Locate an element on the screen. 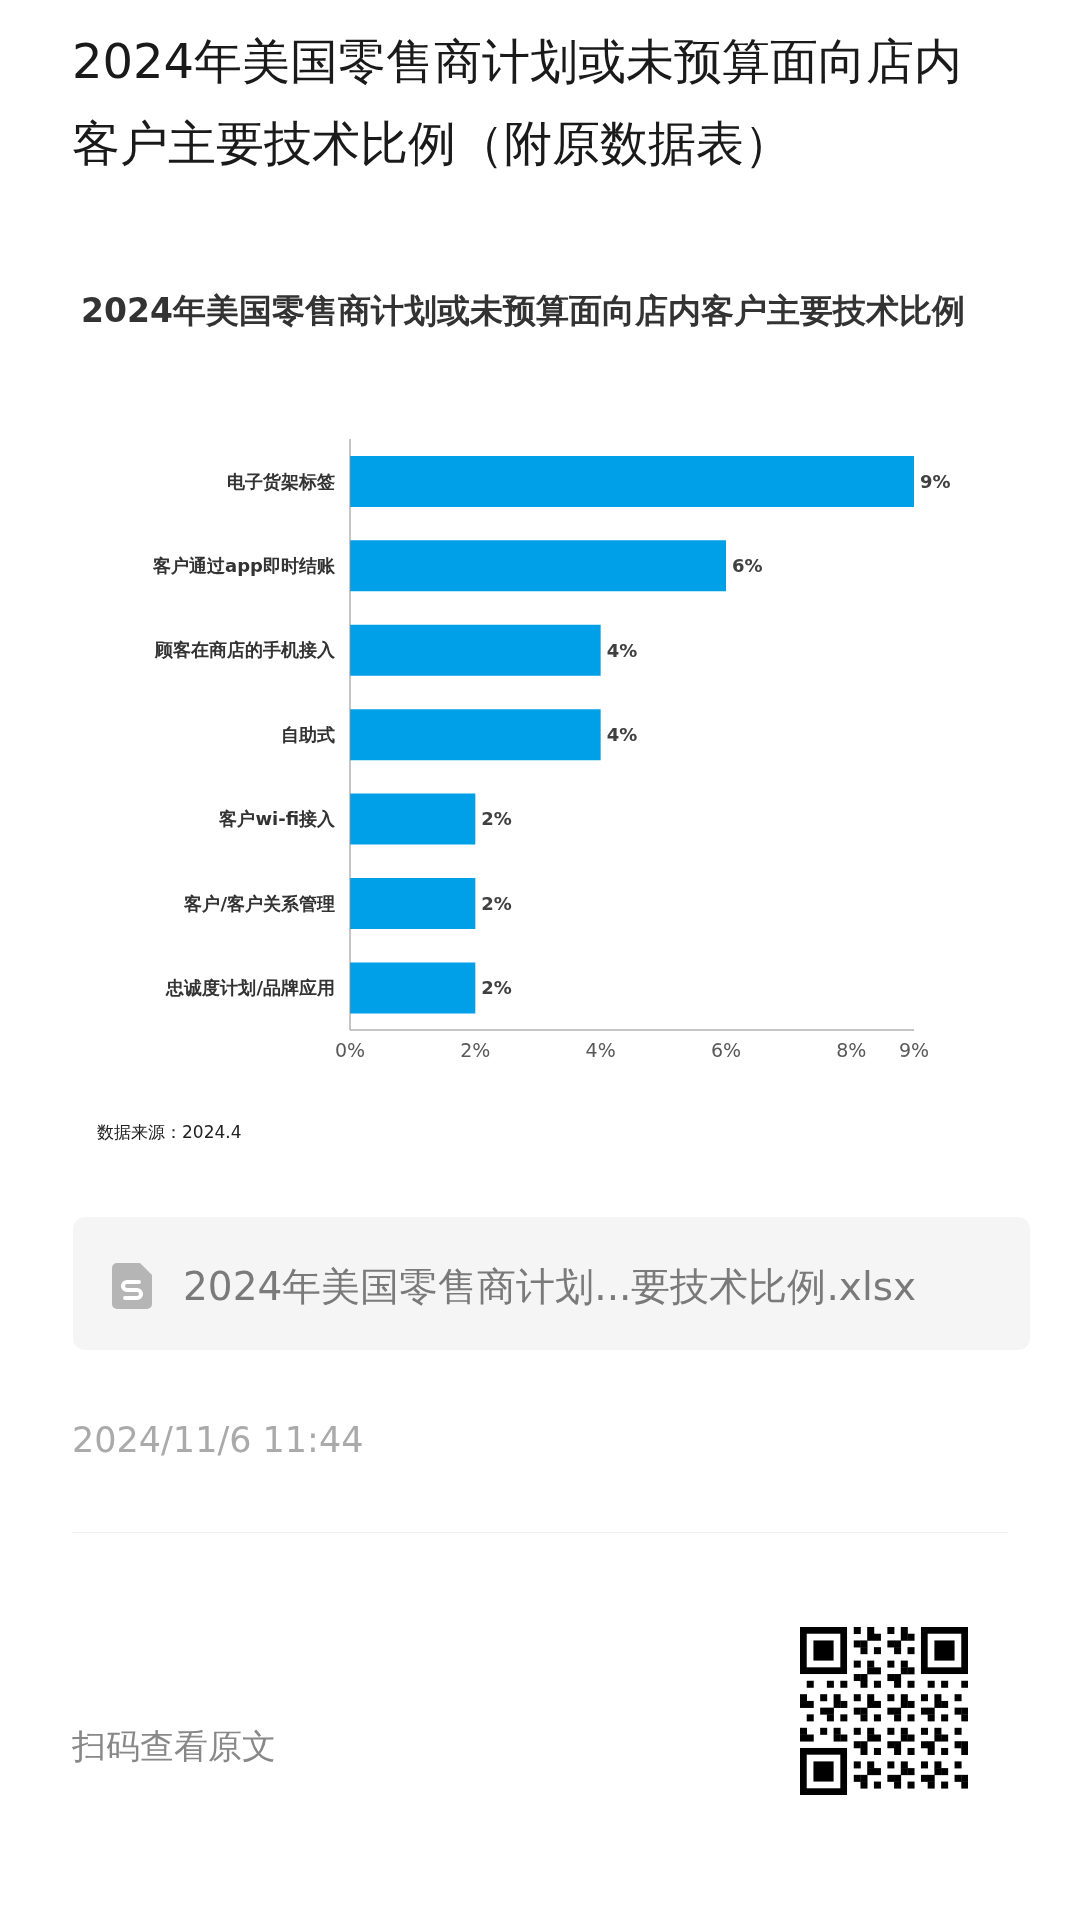 The height and width of the screenshot is (1908, 1080). x-tick-label: 6% is located at coordinates (726, 1050).